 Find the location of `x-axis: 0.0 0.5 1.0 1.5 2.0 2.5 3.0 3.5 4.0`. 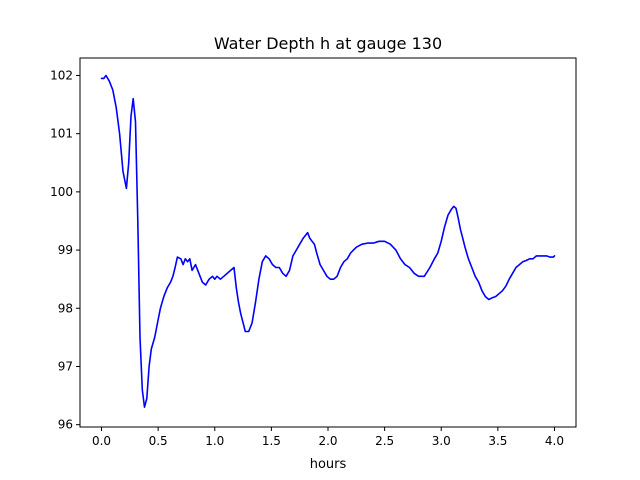

x-axis: 0.0 0.5 1.0 1.5 2.0 2.5 3.0 3.5 4.0 is located at coordinates (328, 437).